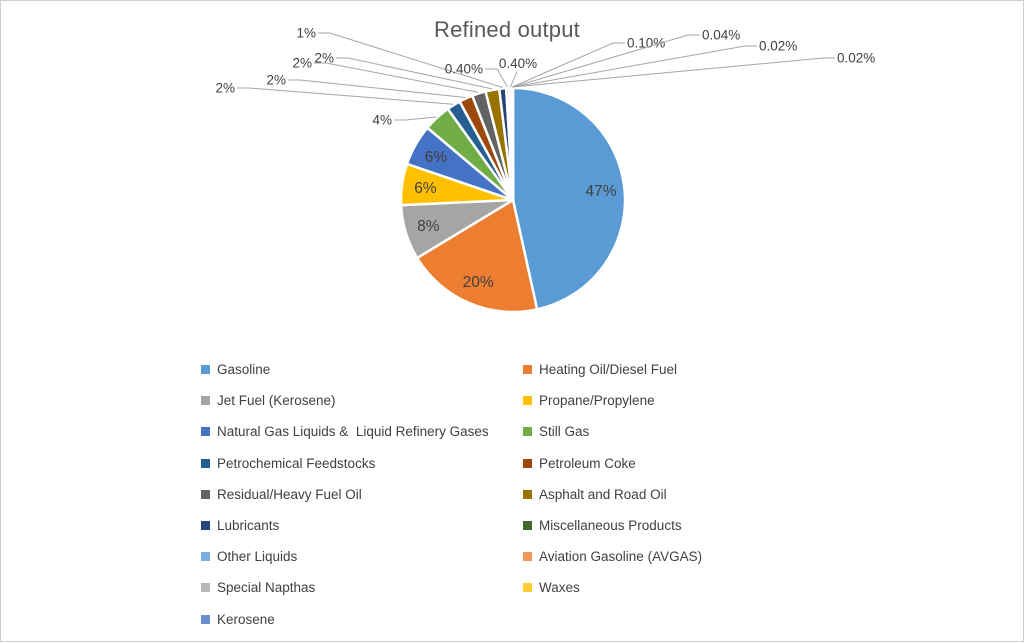 This screenshot has height=643, width=1024. What do you see at coordinates (612, 587) in the screenshot?
I see `legend-item-waxes: Waxes` at bounding box center [612, 587].